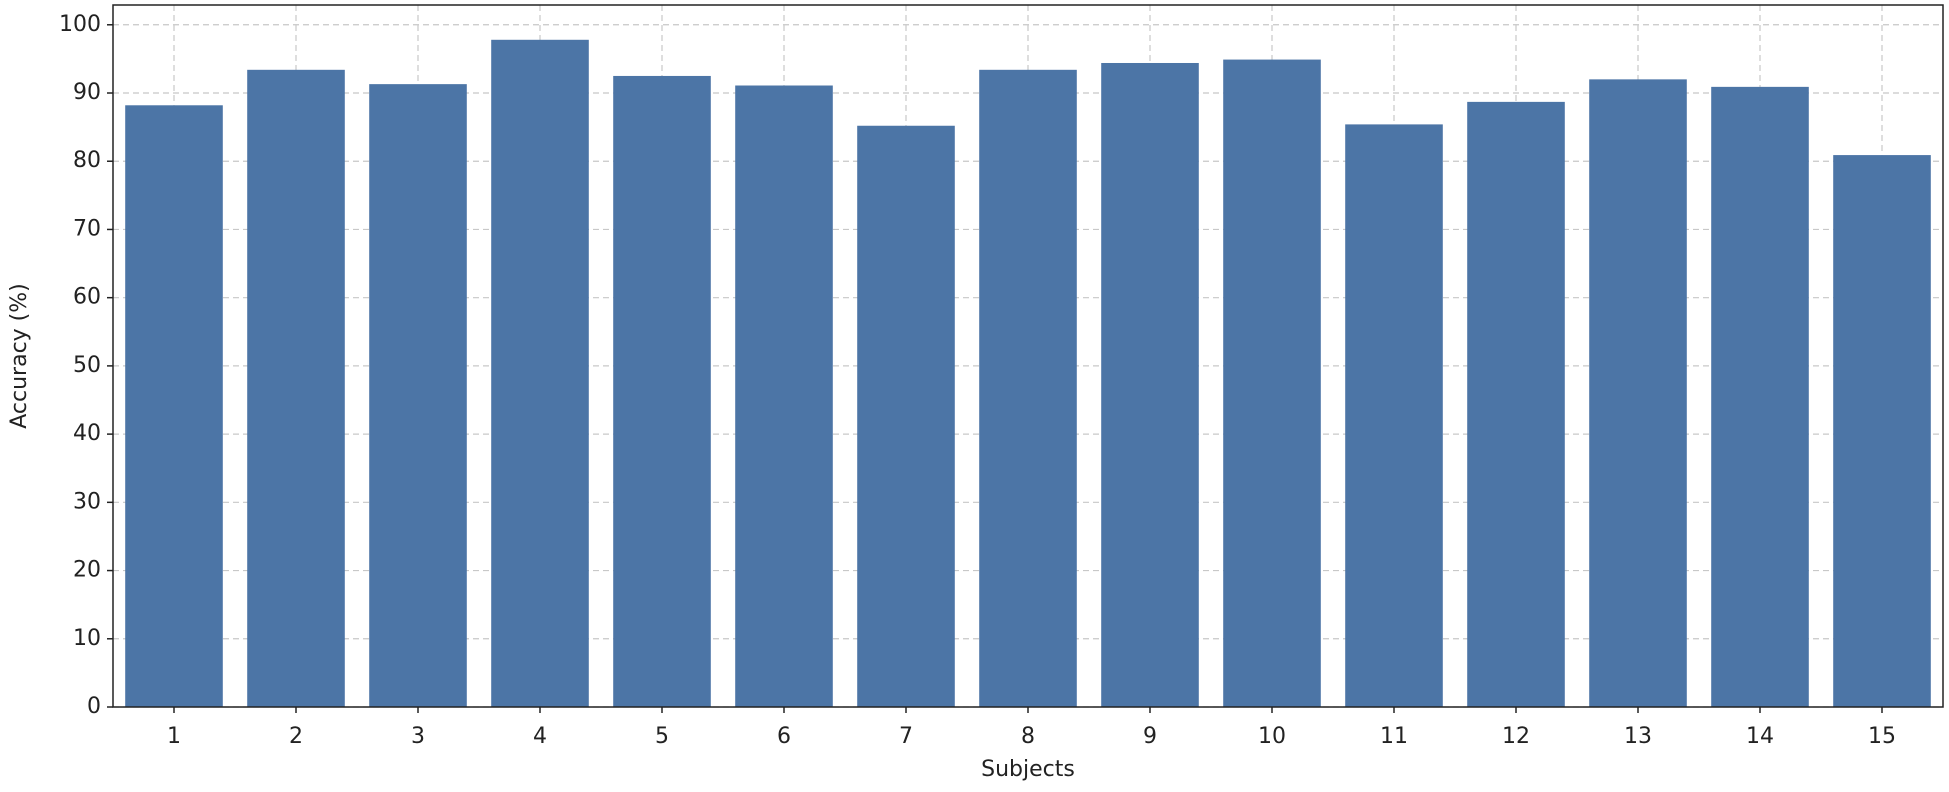  I want to click on x-tick-label: 4, so click(540, 736).